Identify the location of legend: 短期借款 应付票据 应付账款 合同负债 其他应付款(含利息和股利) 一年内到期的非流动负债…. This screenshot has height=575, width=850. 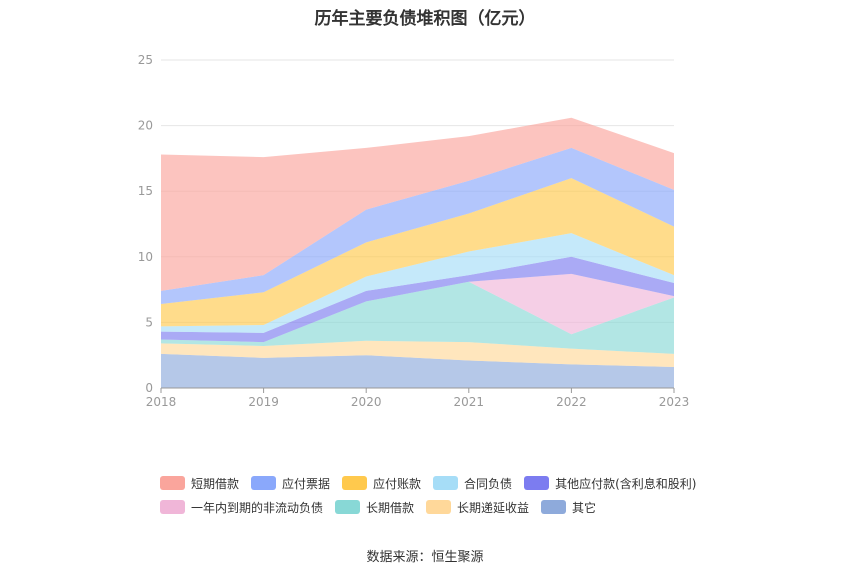
(440, 496).